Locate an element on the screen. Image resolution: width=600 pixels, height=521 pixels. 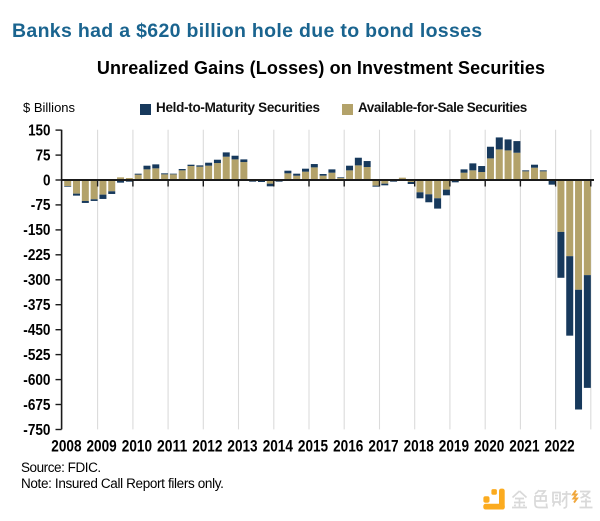
svg-text: 2013 is located at coordinates (242, 446).